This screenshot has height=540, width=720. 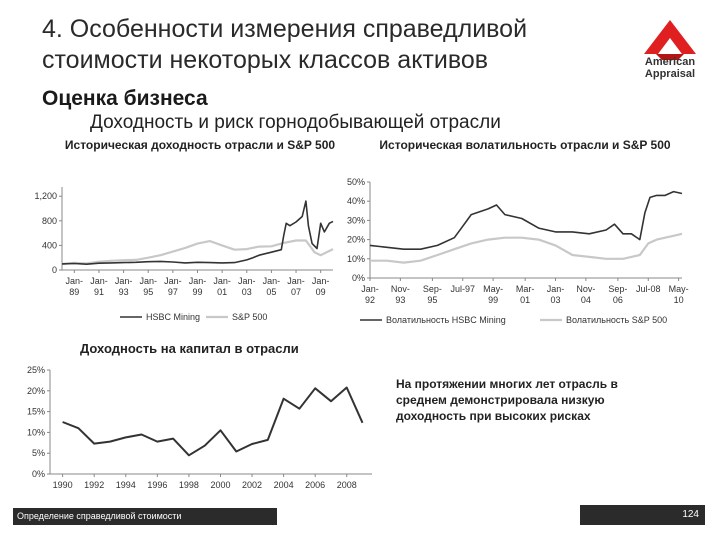 What do you see at coordinates (616, 320) in the screenshot?
I see `legend-label: Волатильность S&P 500` at bounding box center [616, 320].